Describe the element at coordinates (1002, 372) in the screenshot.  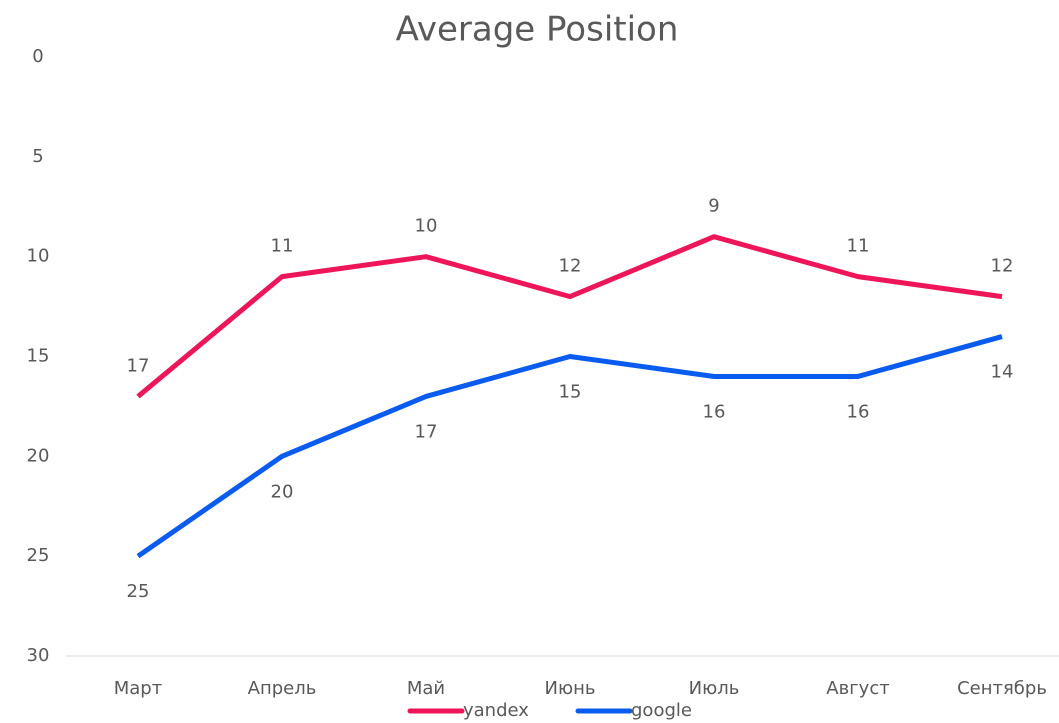
I see `data-label: 14` at that location.